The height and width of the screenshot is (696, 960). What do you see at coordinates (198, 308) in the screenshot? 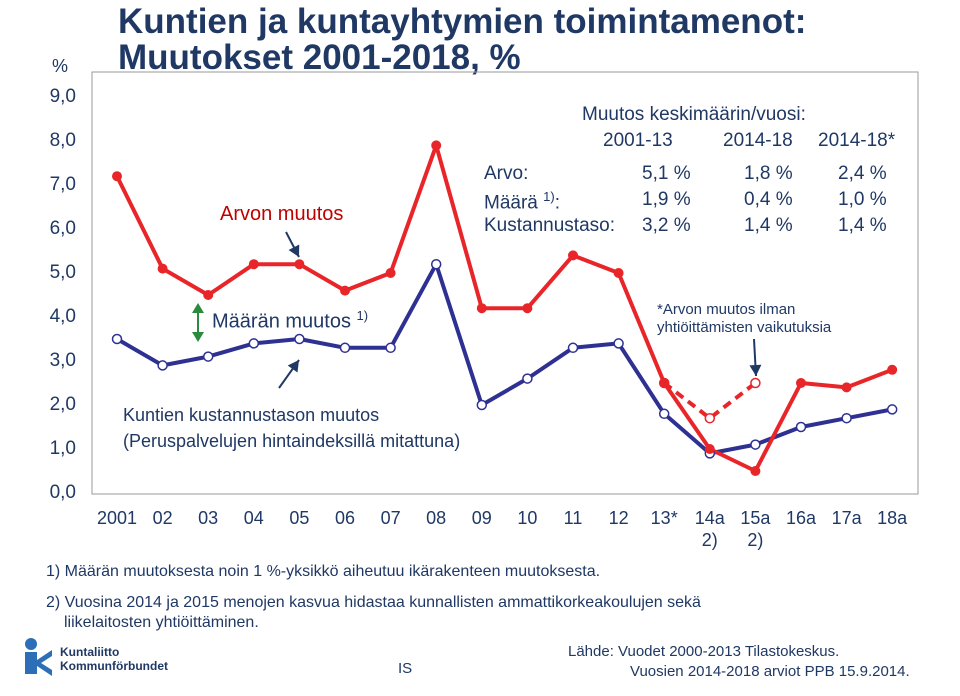
I see `arrow-maaran-double-head-up` at bounding box center [198, 308].